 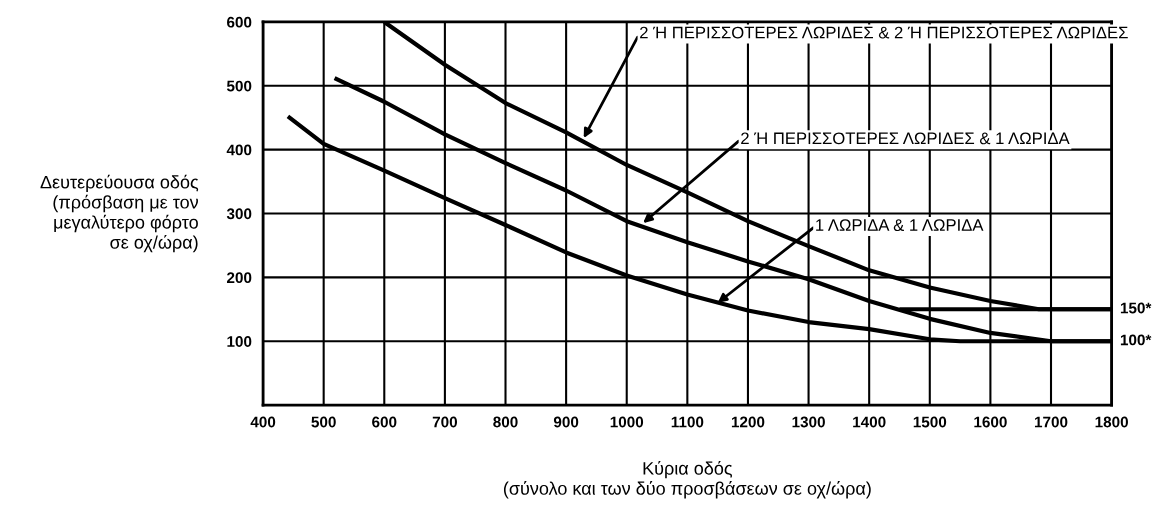 I want to click on y-tick-label: 400, so click(x=239, y=150).